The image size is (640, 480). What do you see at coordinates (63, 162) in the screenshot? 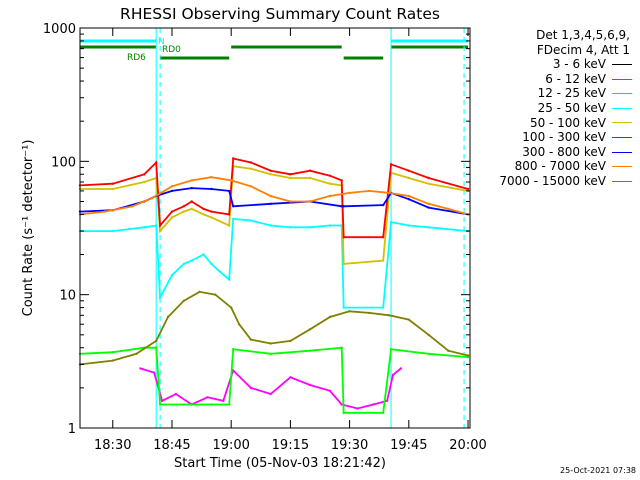
I see `y-tick-label: 100` at bounding box center [63, 162].